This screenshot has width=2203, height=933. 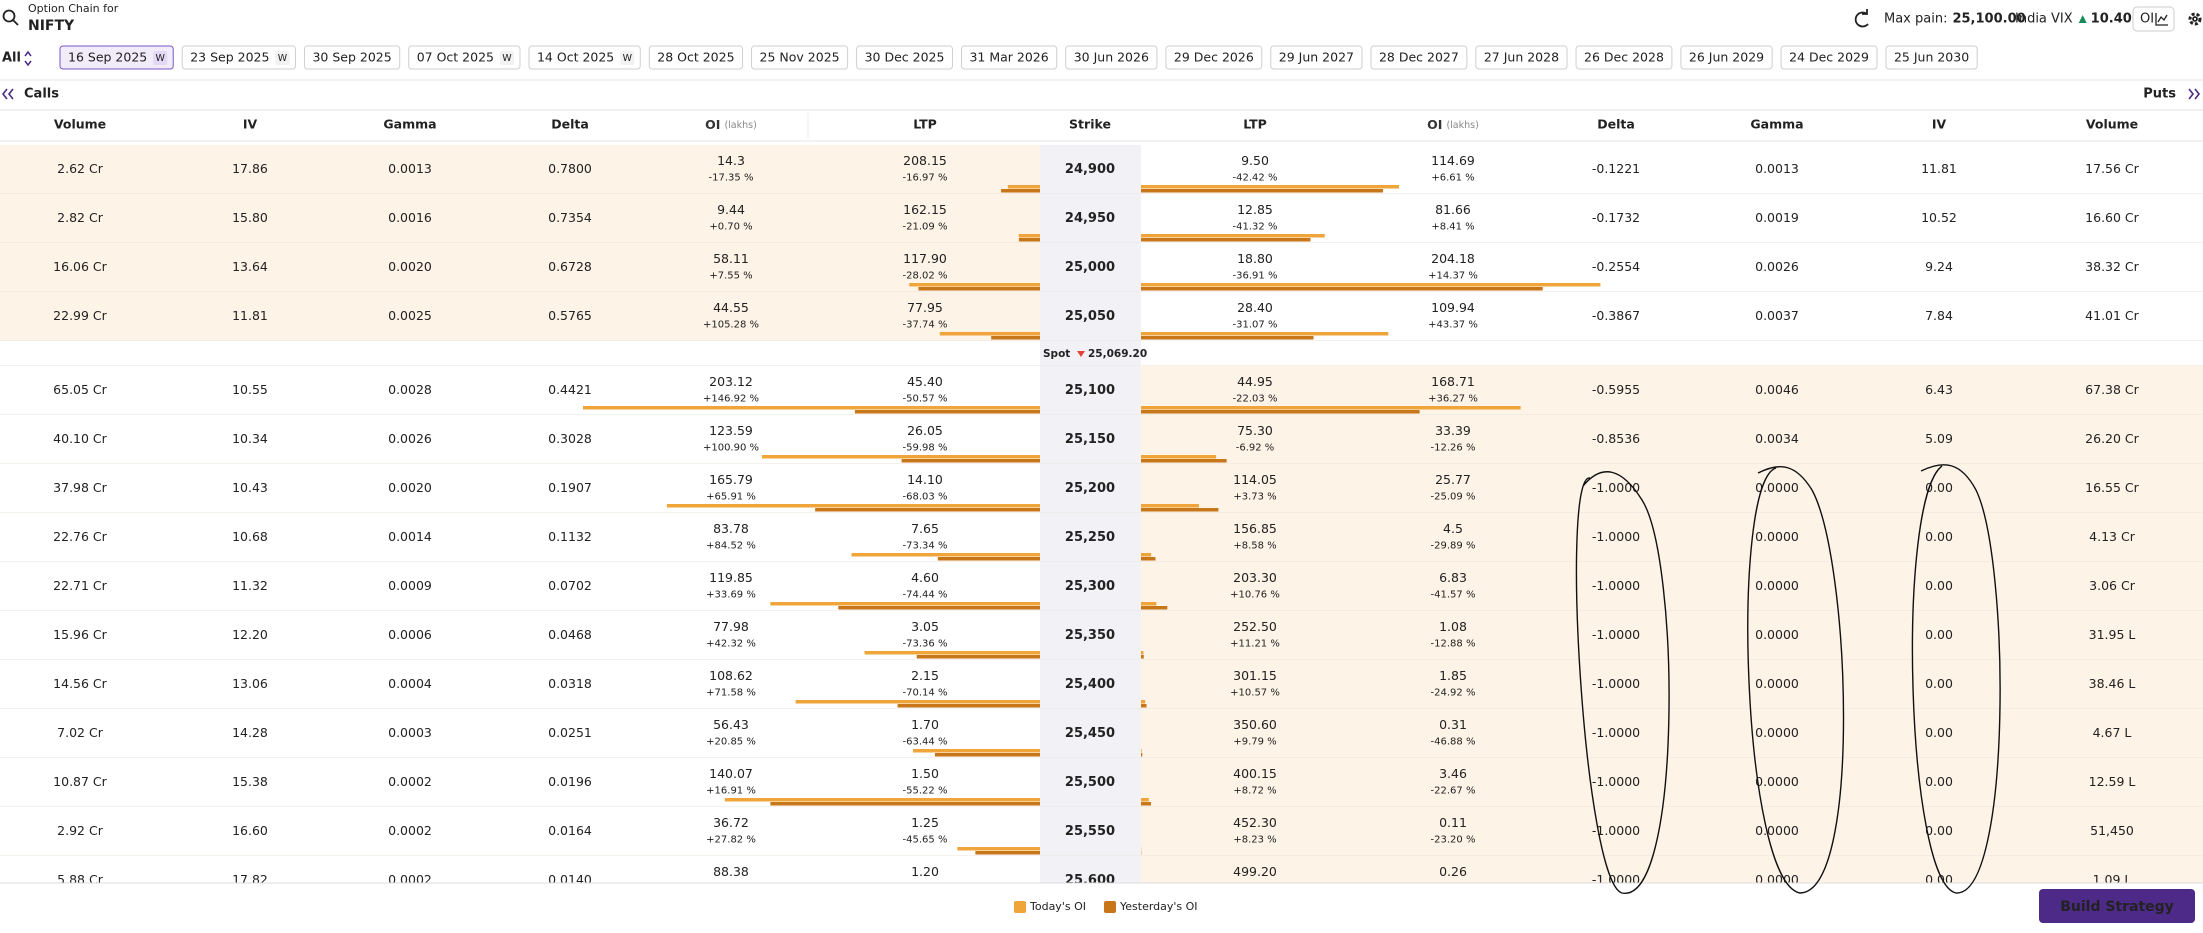 I want to click on call-volume: 14.56 Cr, so click(x=80, y=683).